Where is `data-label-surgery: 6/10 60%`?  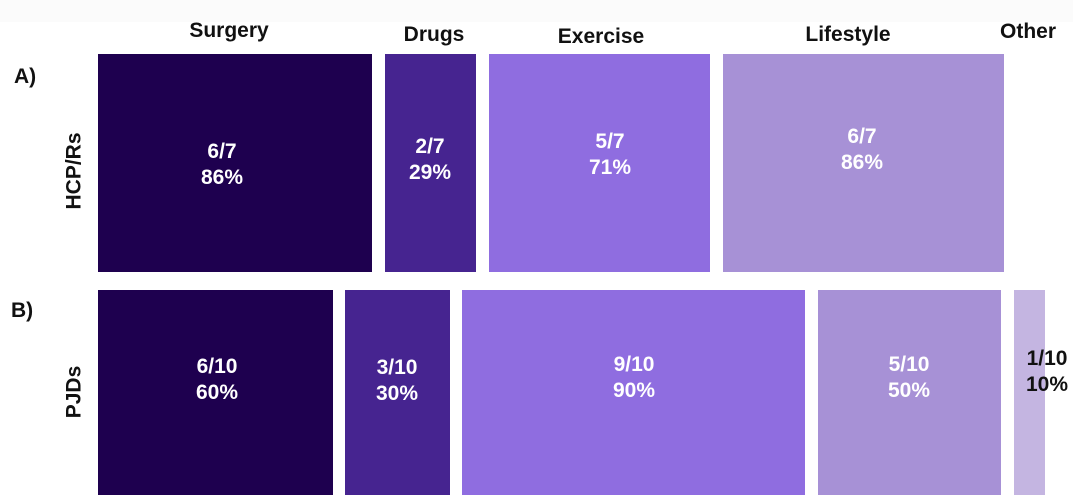
data-label-surgery: 6/10 60% is located at coordinates (217, 380).